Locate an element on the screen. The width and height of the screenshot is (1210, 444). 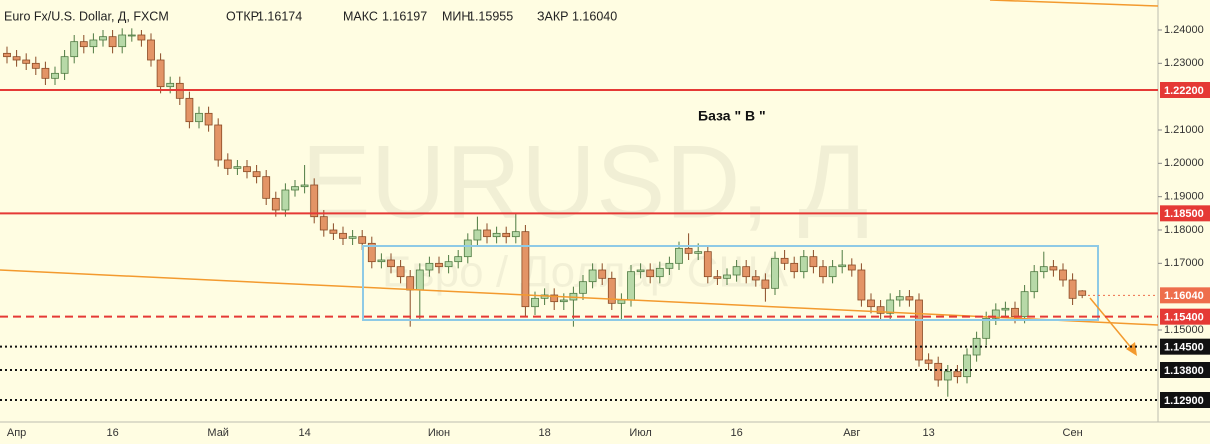
arrow-head is located at coordinates (1131, 349).